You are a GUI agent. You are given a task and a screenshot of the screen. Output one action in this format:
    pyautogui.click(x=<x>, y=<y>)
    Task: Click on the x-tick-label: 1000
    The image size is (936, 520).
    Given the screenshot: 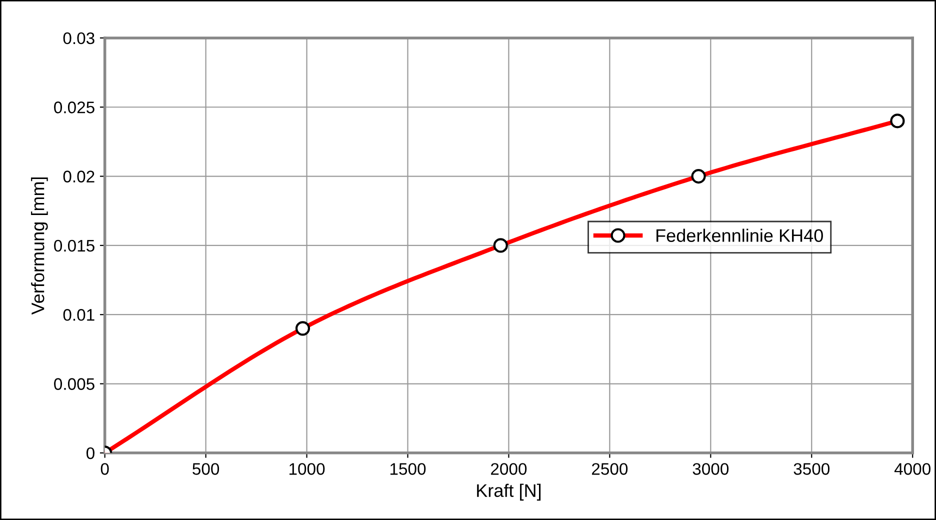 What is the action you would take?
    pyautogui.click(x=307, y=469)
    